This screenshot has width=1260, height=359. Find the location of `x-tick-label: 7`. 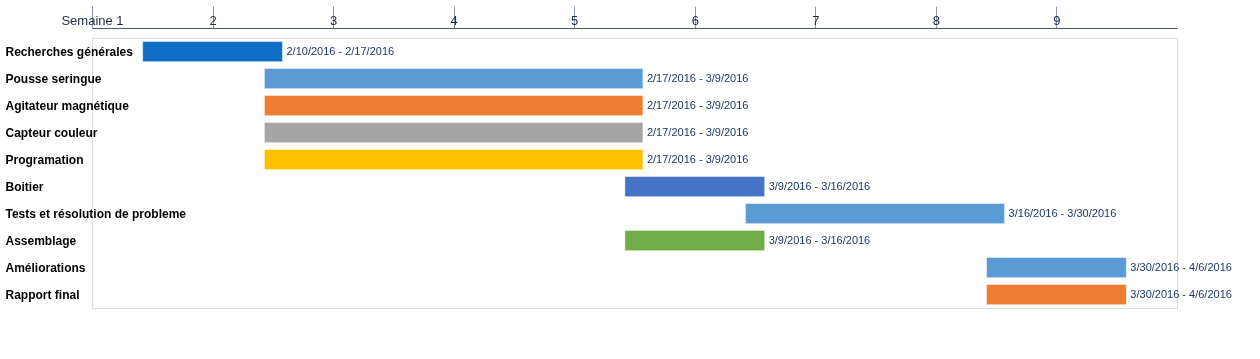

x-tick-label: 7 is located at coordinates (816, 20).